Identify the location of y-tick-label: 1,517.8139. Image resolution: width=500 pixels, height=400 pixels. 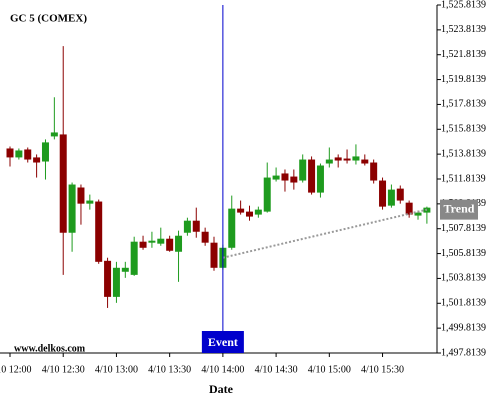
(463, 104).